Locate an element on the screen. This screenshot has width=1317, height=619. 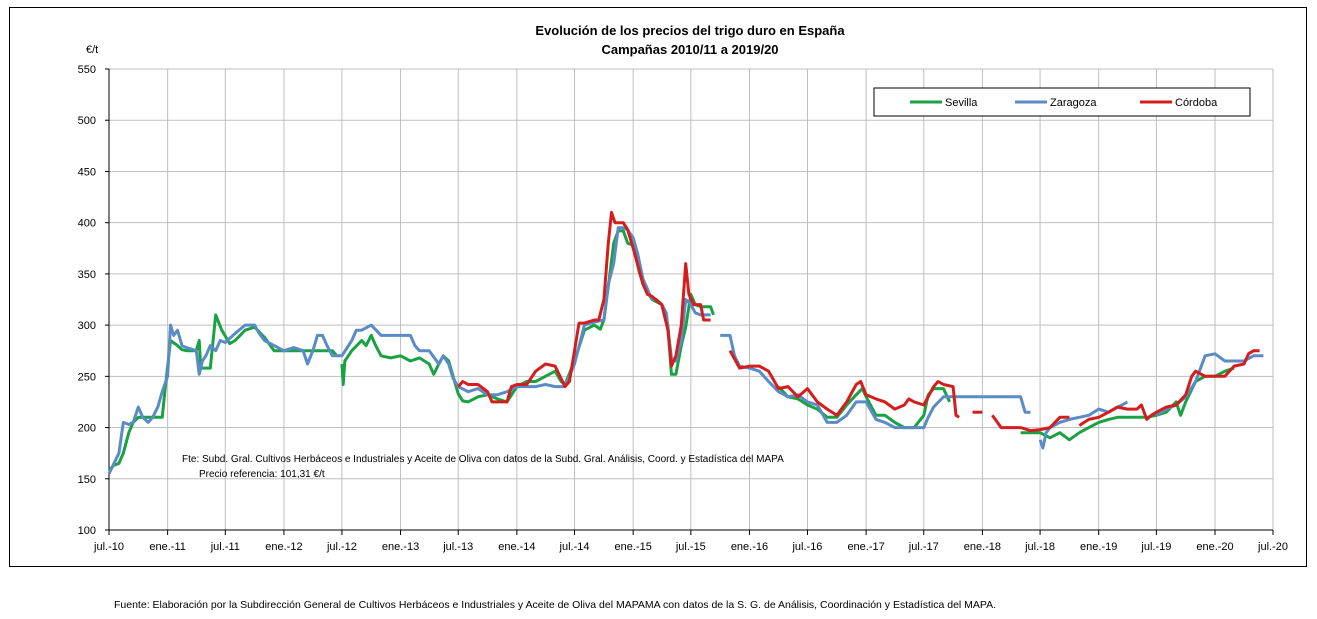
x-tick-label: ene.-20 is located at coordinates (1214, 547).